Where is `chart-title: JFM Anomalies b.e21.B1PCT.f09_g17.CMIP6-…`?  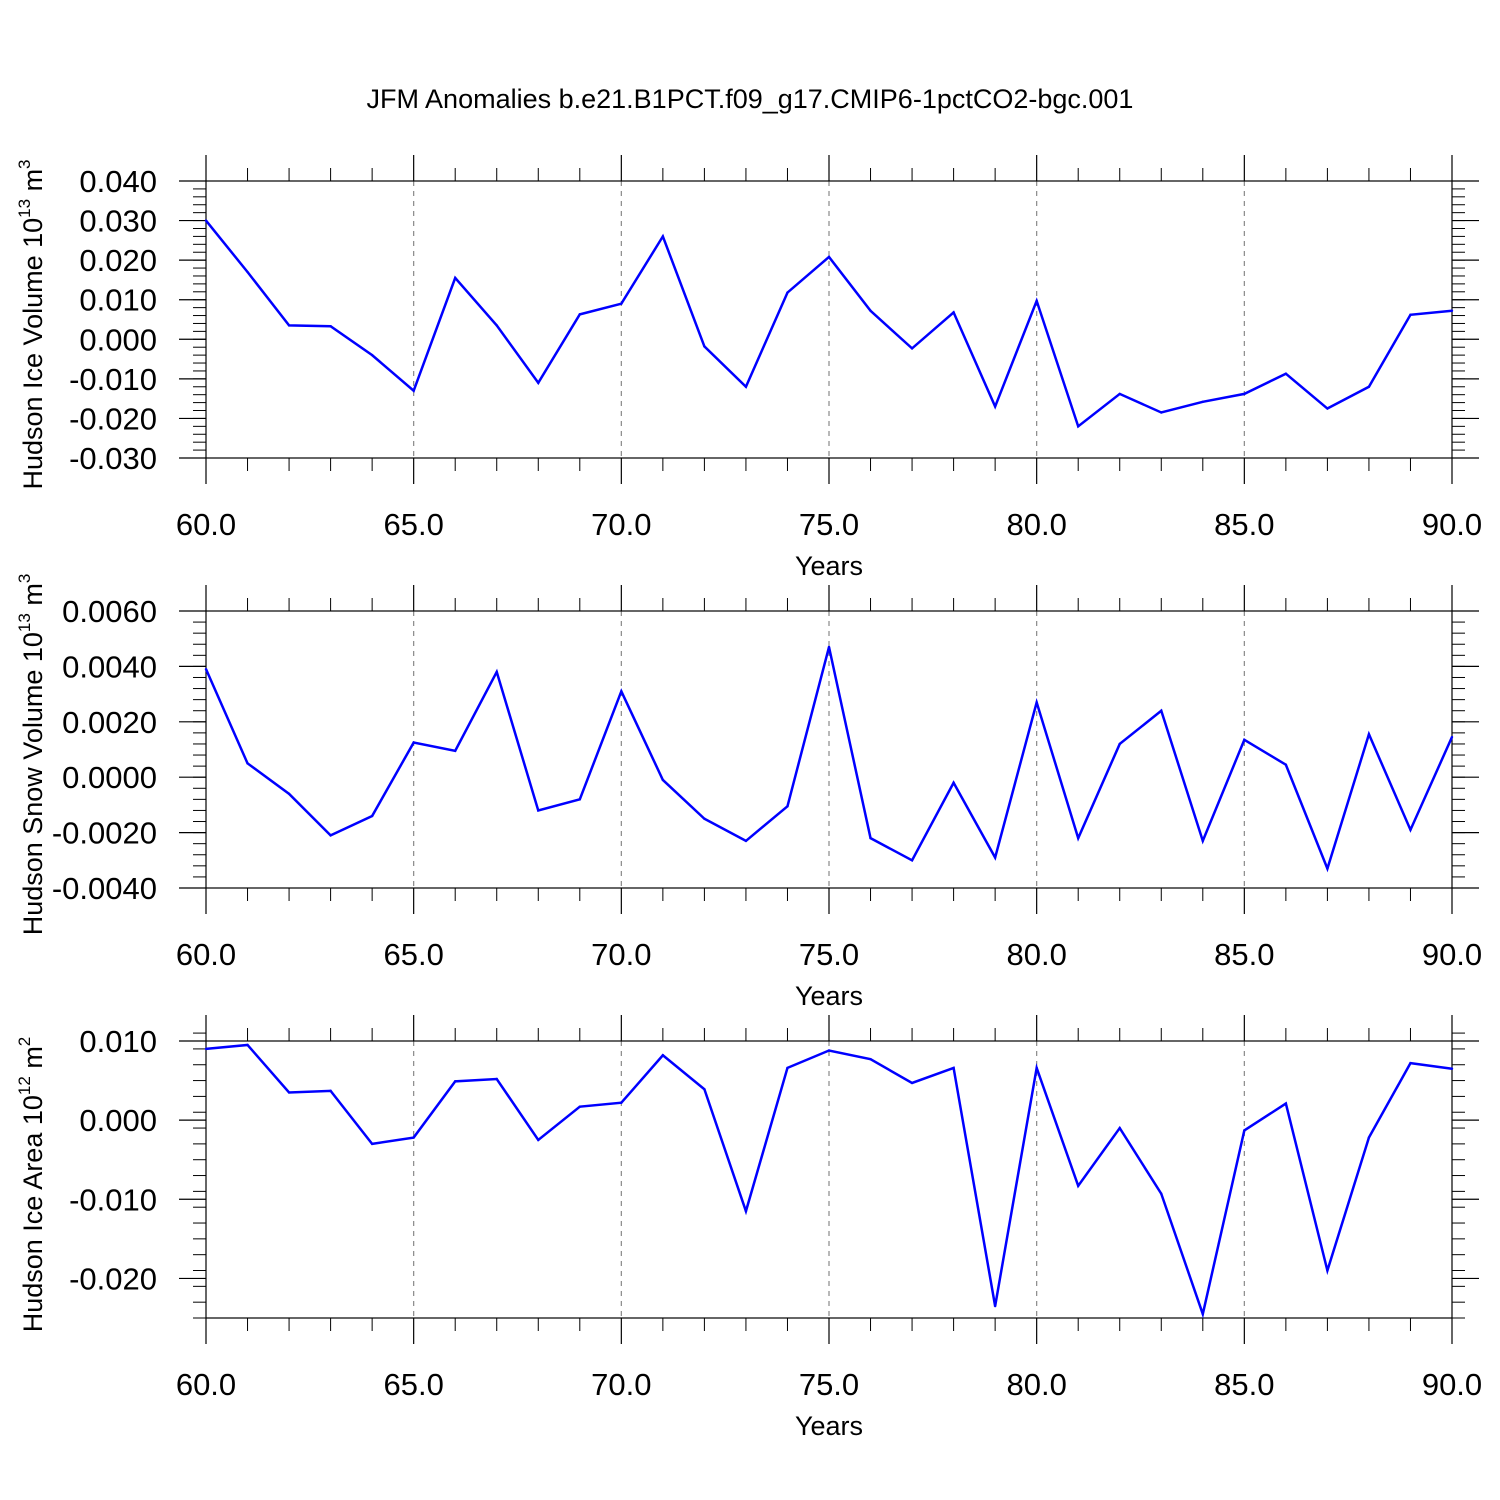 chart-title: JFM Anomalies b.e21.B1PCT.f09_g17.CMIP6-… is located at coordinates (750, 99).